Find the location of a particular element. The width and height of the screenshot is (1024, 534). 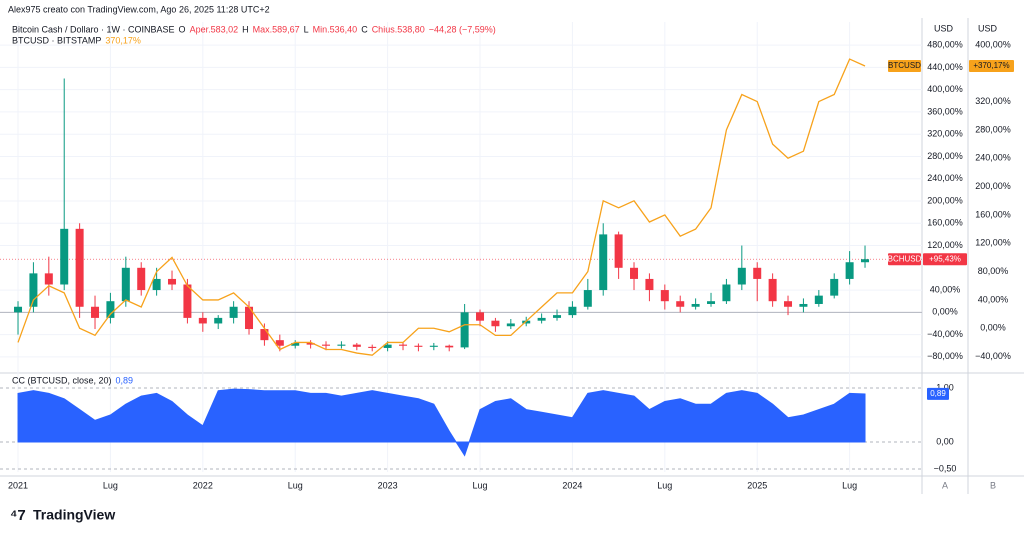

x-tick-label: 2024 is located at coordinates (572, 485).